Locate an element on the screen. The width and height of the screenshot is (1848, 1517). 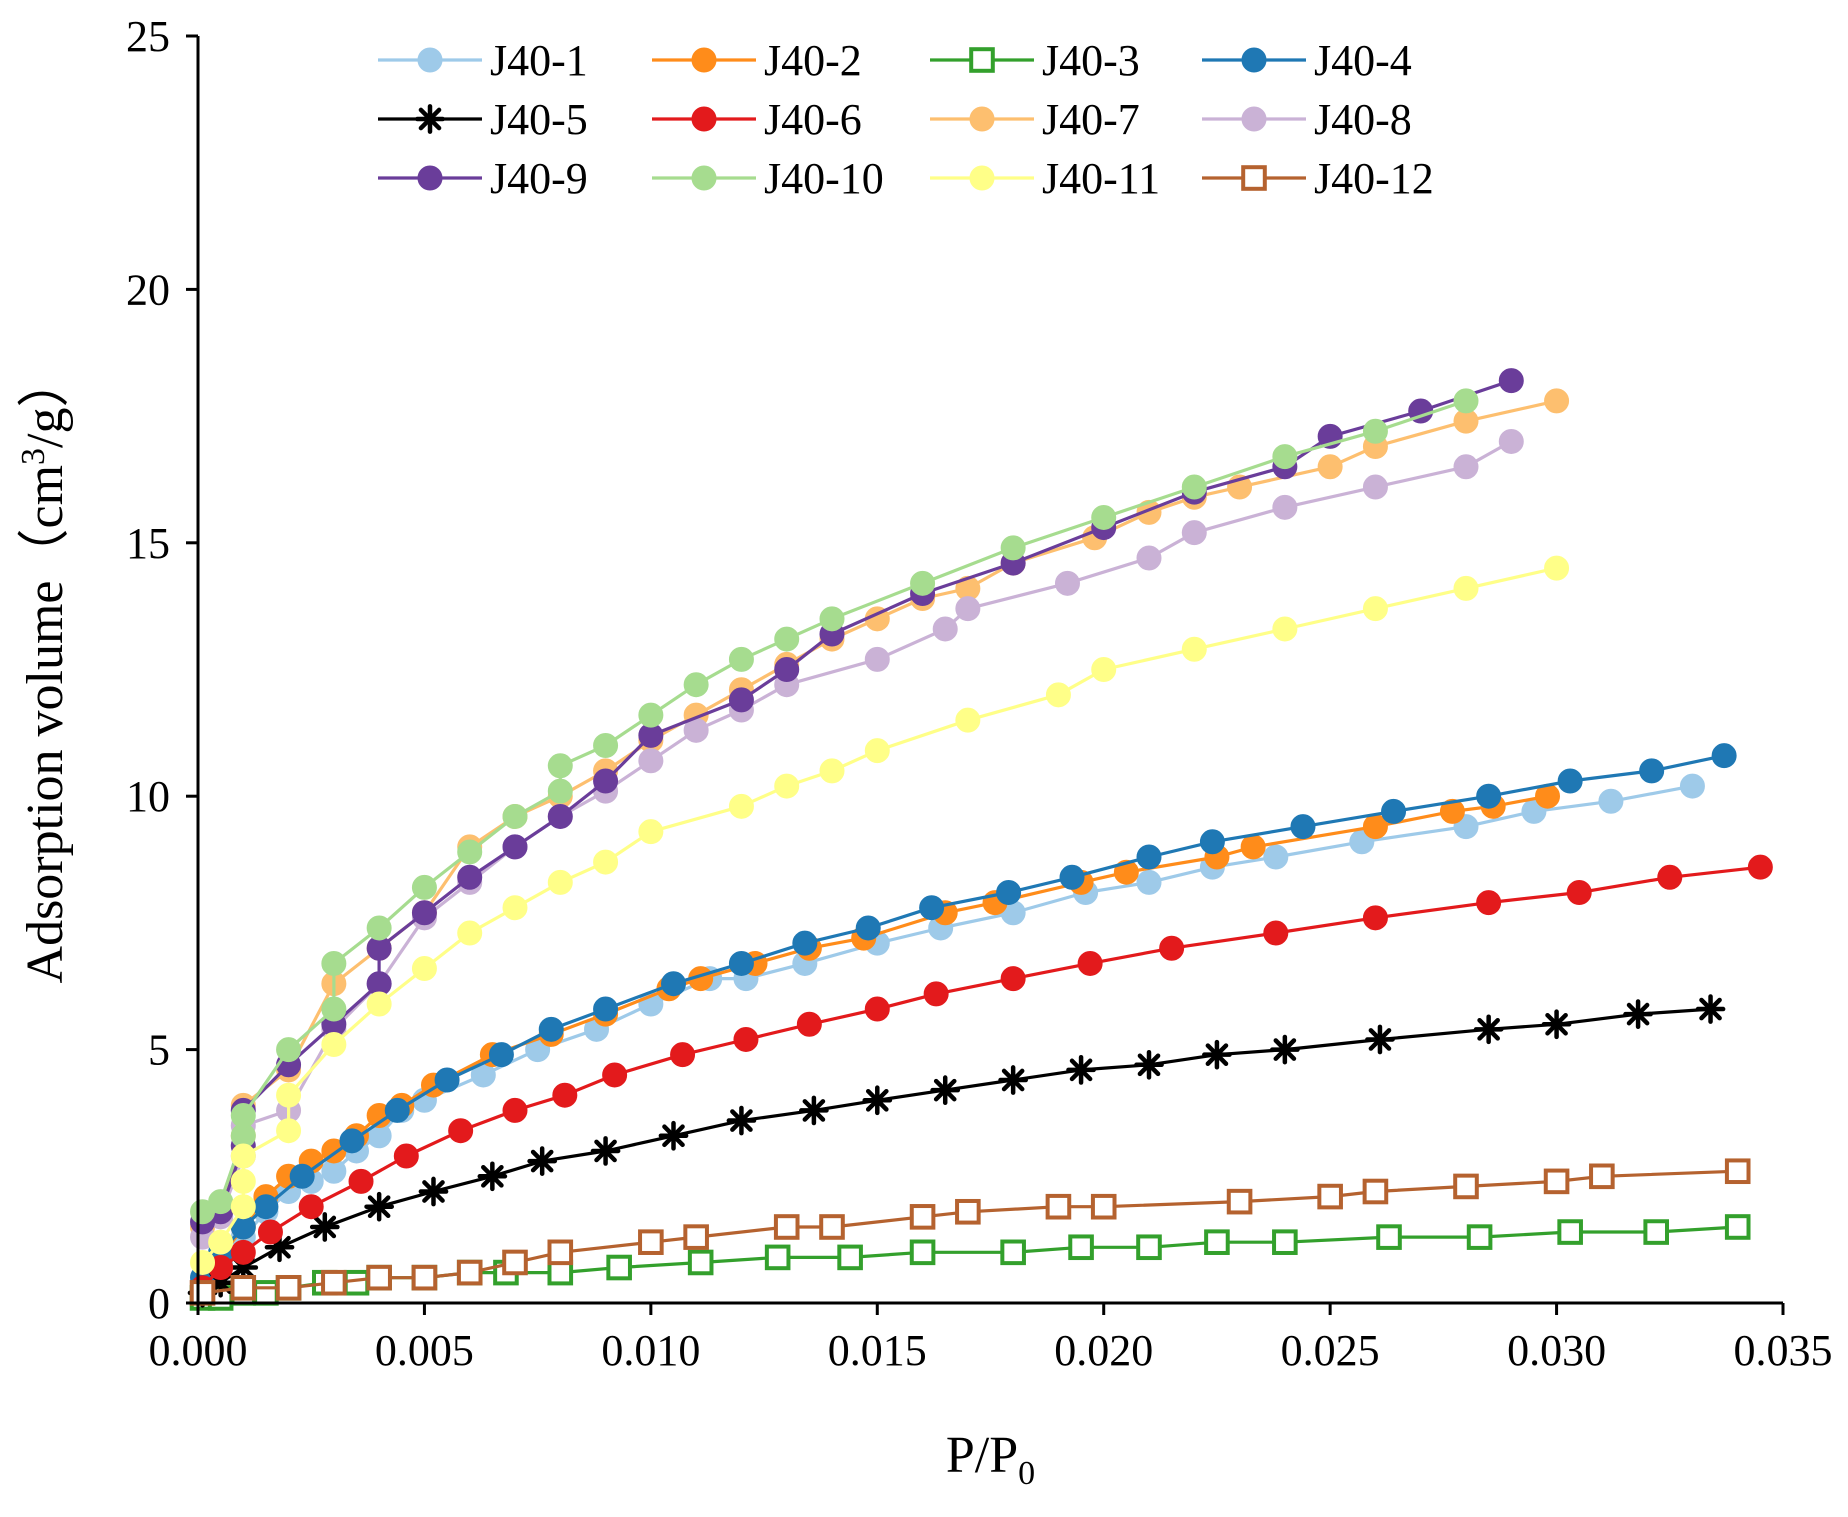
x-tick-label: 0.035 is located at coordinates (1783, 1350).